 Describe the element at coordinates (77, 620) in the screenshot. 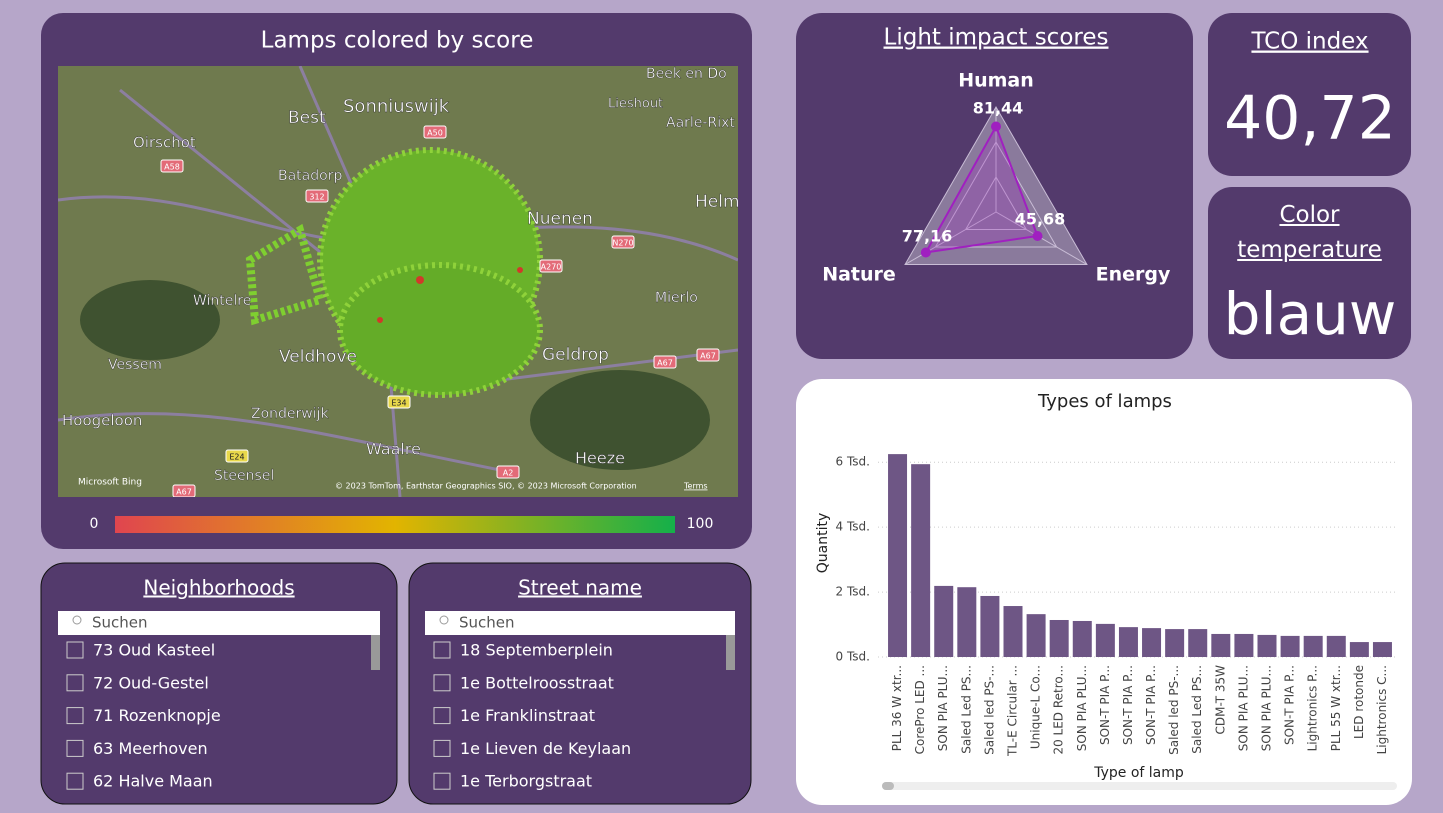

I see `search-icon` at that location.